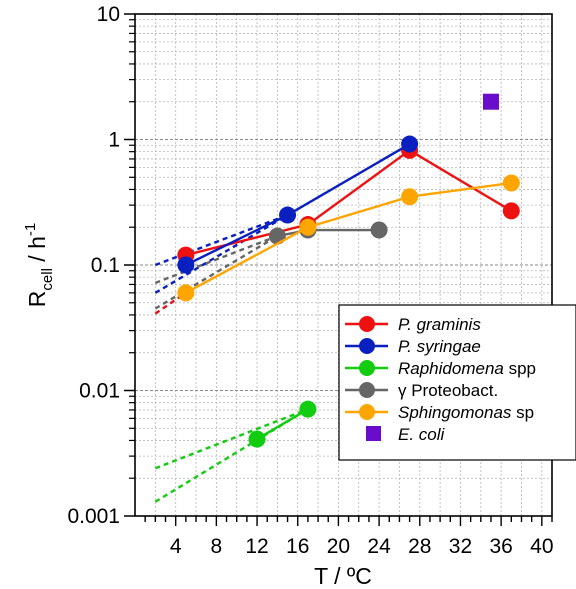  I want to click on legend-label-plain: γ Proteobact., so click(448, 390).